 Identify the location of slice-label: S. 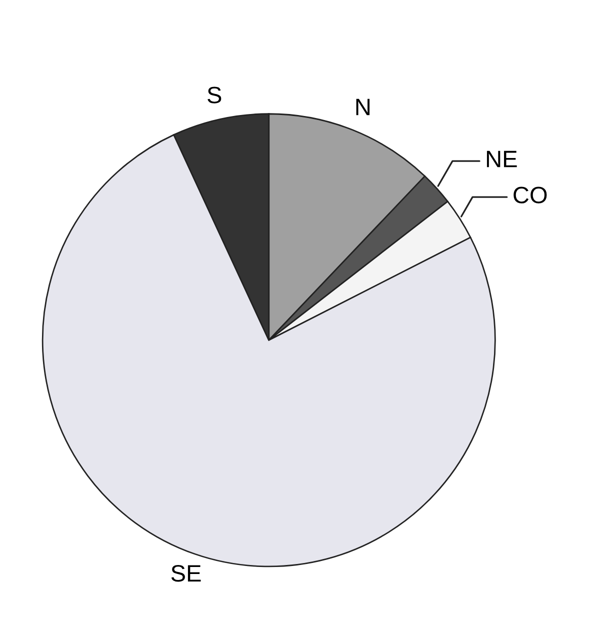
(215, 95).